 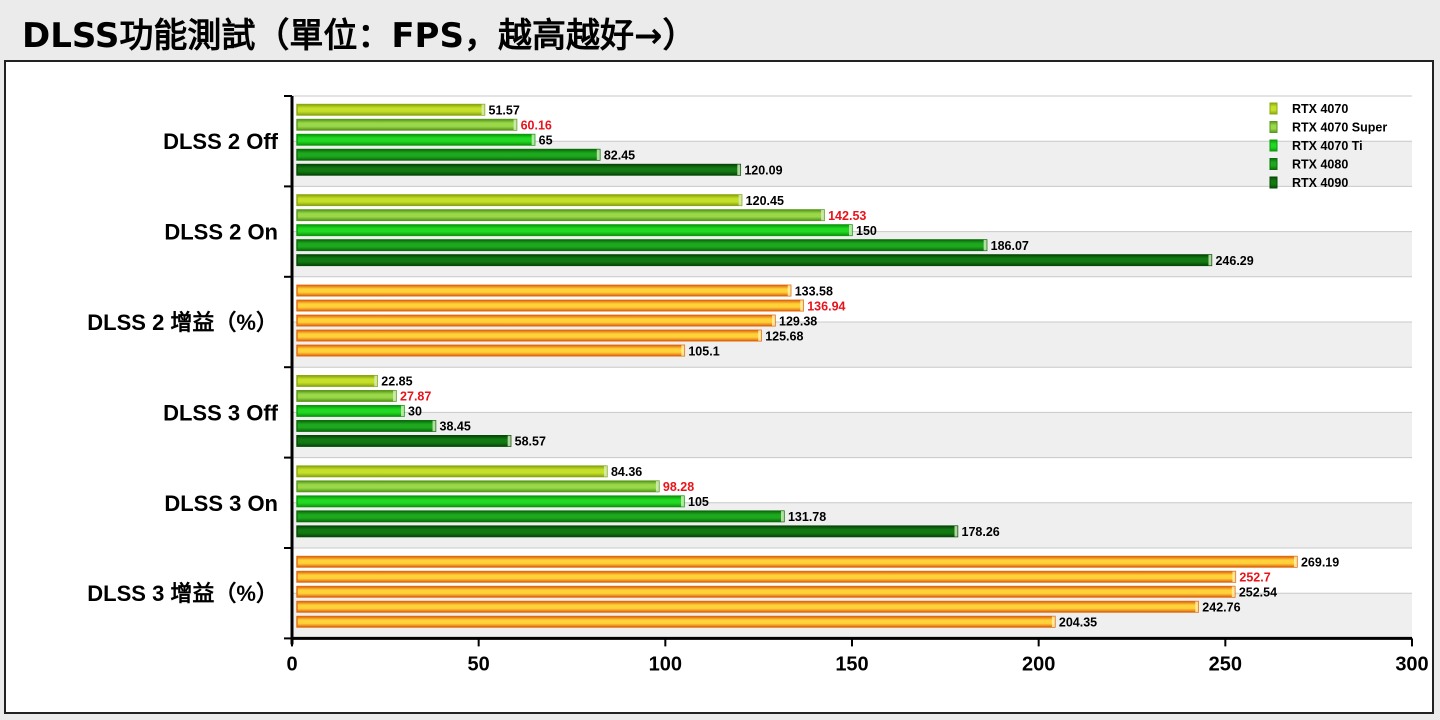 I want to click on legend-label: RTX 4090, so click(x=1320, y=183).